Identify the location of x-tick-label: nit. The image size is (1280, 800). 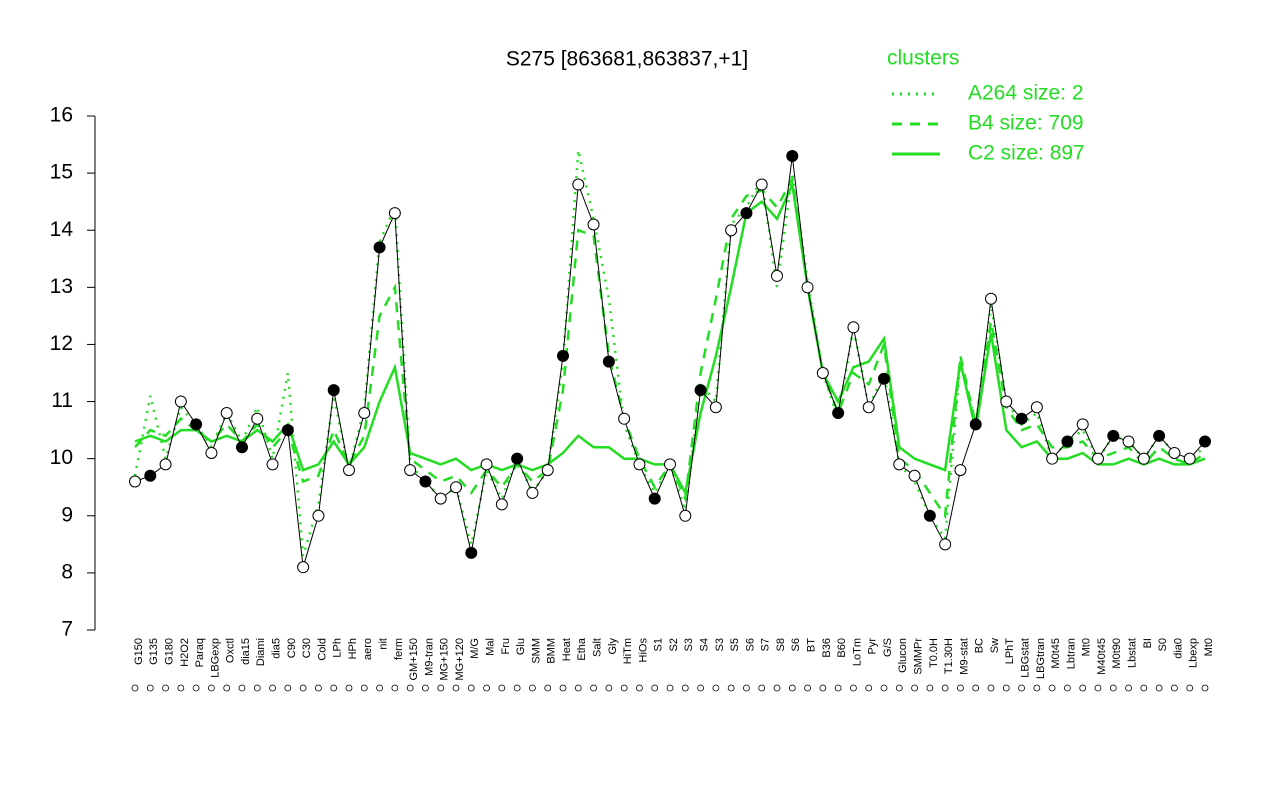
(383, 644).